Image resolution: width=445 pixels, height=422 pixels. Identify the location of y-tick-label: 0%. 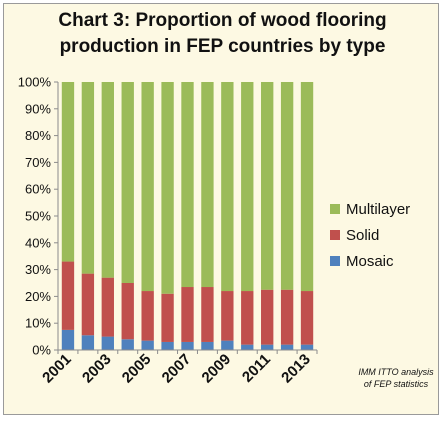
(41, 350).